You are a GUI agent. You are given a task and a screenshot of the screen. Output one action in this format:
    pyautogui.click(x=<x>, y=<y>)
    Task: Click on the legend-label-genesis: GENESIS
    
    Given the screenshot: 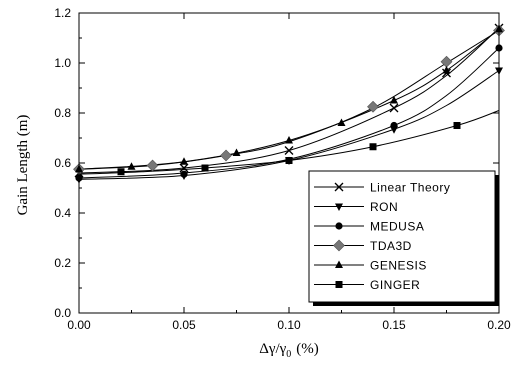 What is the action you would take?
    pyautogui.click(x=398, y=266)
    